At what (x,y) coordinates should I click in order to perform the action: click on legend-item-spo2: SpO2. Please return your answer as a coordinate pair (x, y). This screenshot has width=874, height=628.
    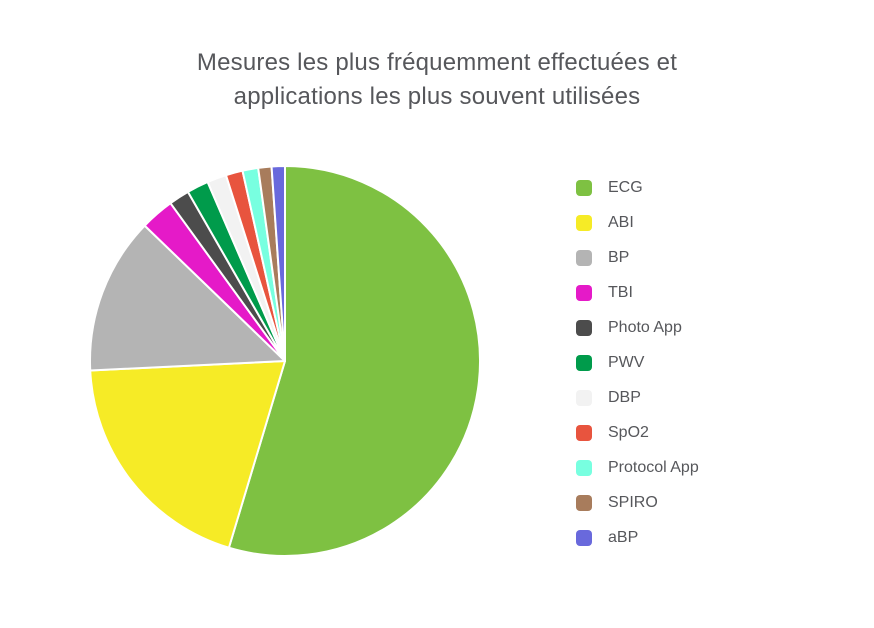
    Looking at the image, I should click on (637, 432).